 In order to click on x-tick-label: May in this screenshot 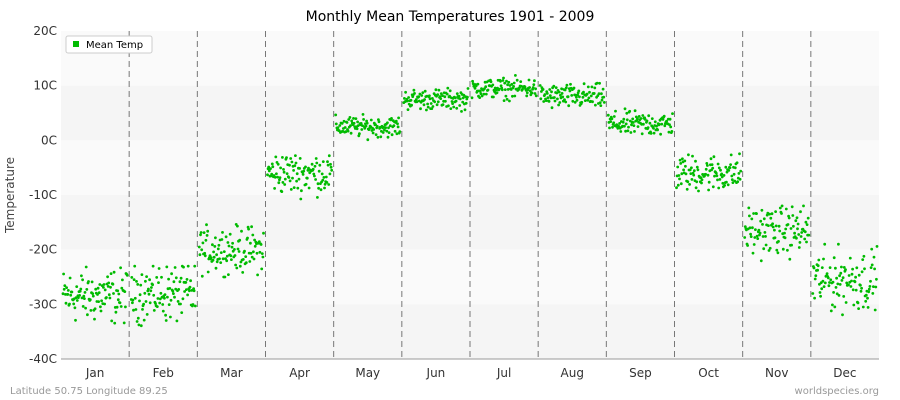, I will do `click(367, 373)`.